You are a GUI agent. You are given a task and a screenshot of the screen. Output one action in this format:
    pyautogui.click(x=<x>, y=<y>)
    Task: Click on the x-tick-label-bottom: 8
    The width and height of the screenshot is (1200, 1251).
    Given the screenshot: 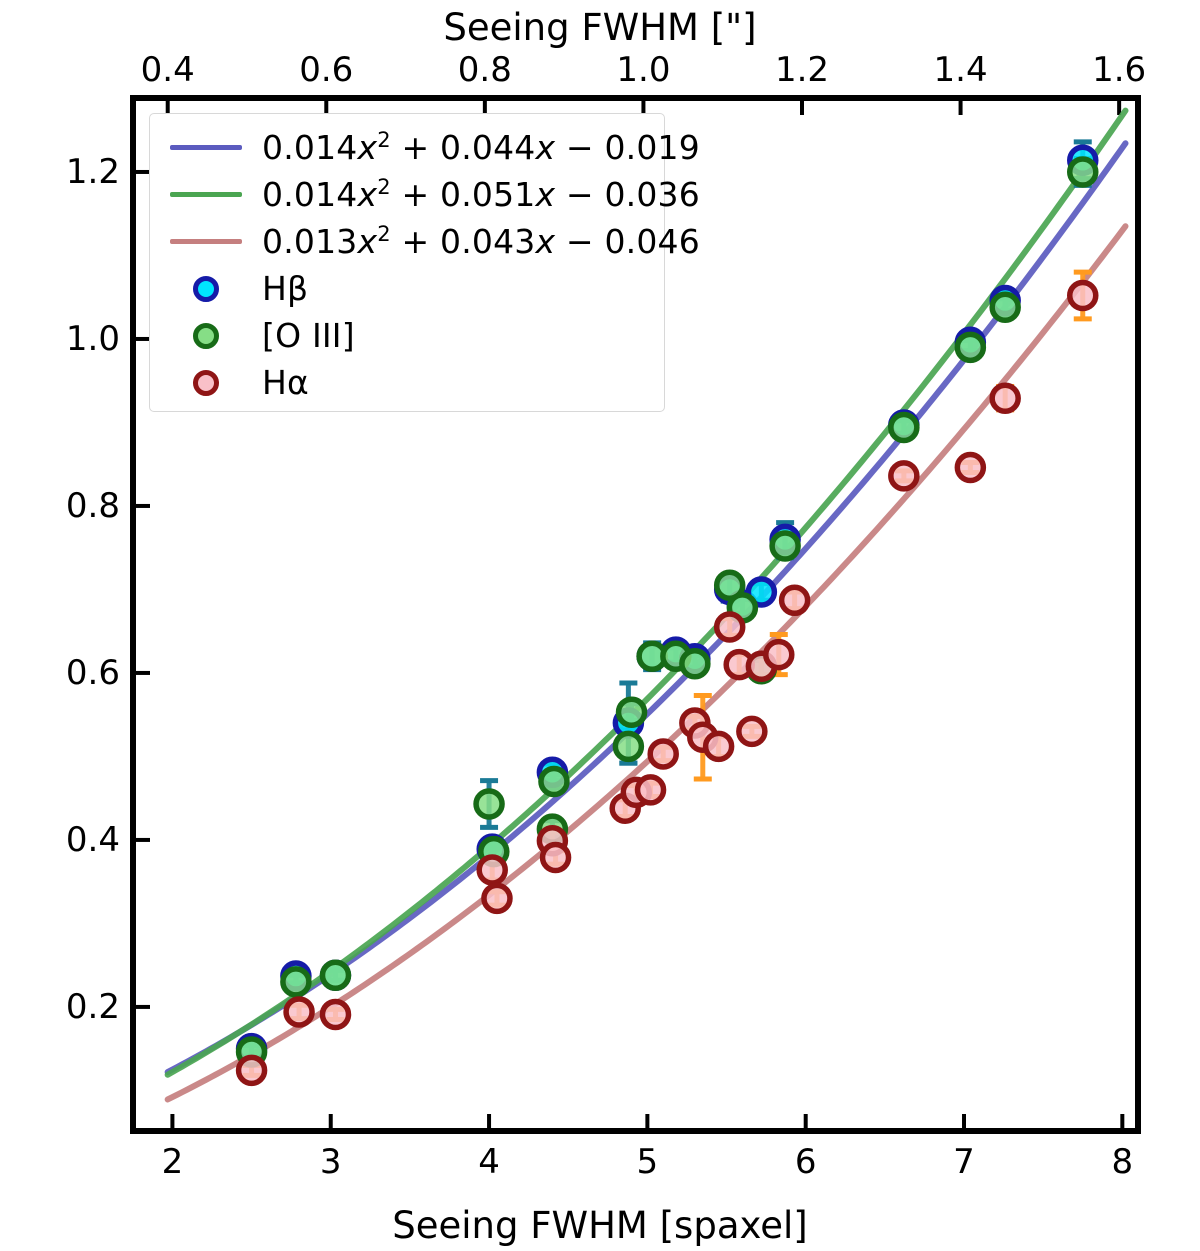 What is the action you would take?
    pyautogui.click(x=1122, y=1162)
    